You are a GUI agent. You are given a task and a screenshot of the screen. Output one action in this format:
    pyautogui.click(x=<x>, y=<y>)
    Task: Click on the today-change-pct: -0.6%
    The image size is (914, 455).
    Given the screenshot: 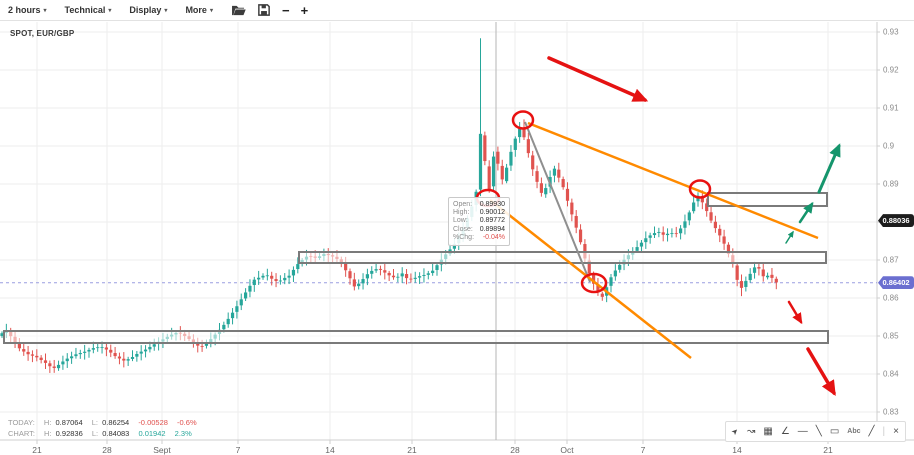 What is the action you would take?
    pyautogui.click(x=187, y=422)
    